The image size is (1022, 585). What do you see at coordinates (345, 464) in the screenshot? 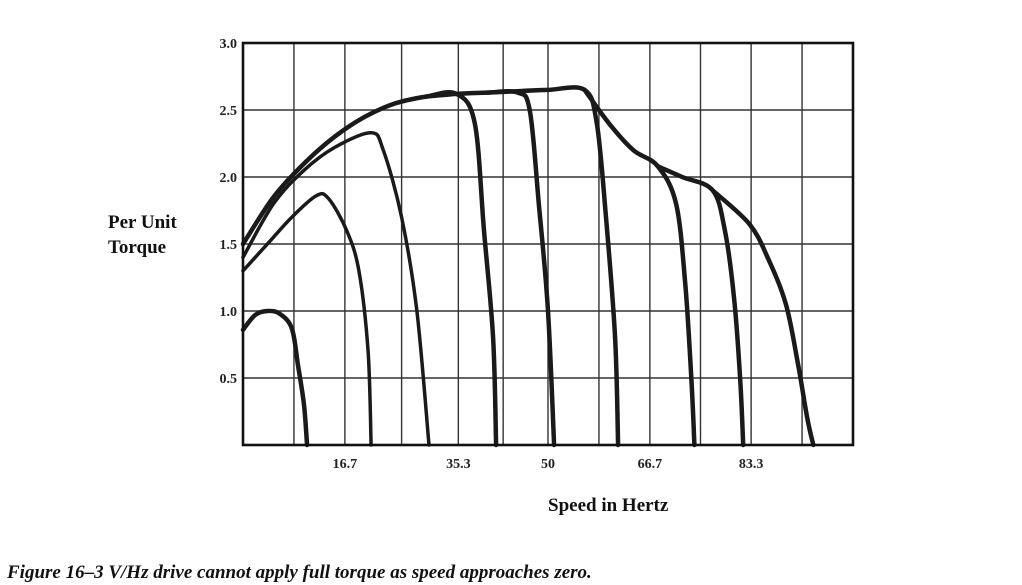
I see `x-tick-label: 16.7` at bounding box center [345, 464].